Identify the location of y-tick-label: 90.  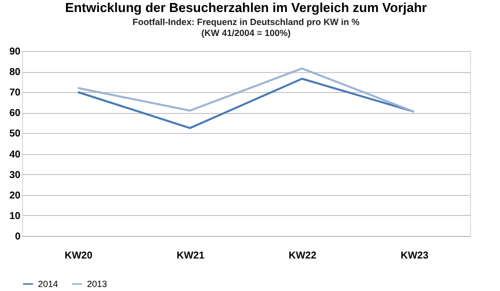
(15, 52).